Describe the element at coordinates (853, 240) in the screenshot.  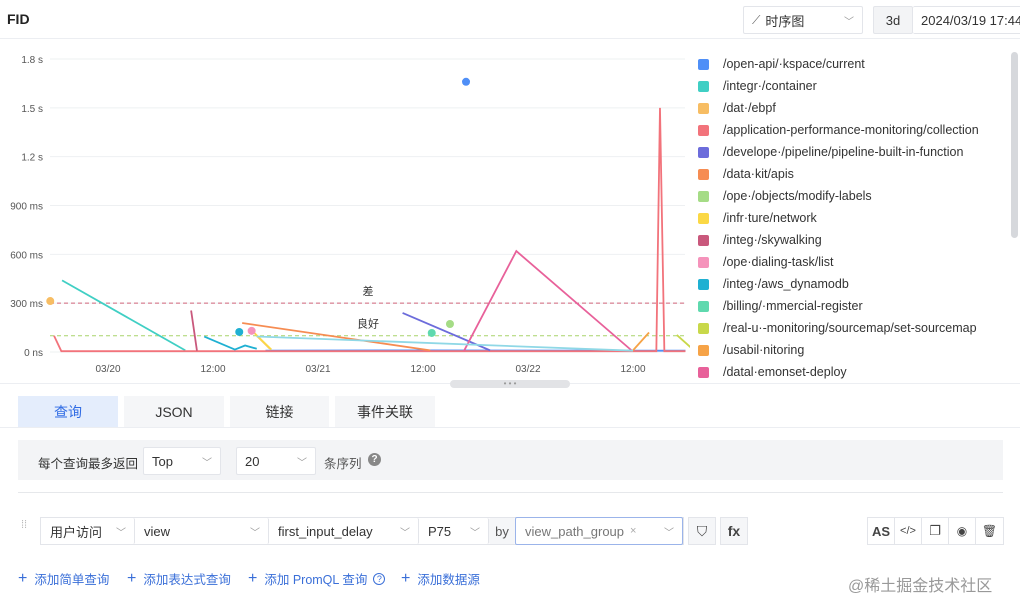
I see `legend-item: /integ·/skywalking` at that location.